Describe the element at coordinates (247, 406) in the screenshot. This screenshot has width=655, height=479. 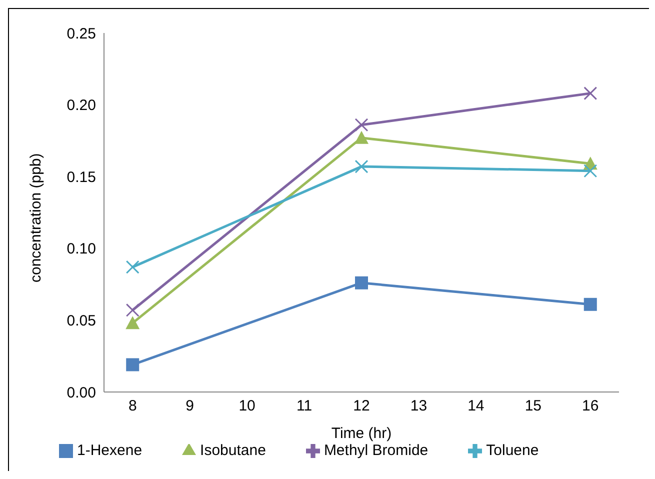
I see `x-tick-label: 10` at that location.